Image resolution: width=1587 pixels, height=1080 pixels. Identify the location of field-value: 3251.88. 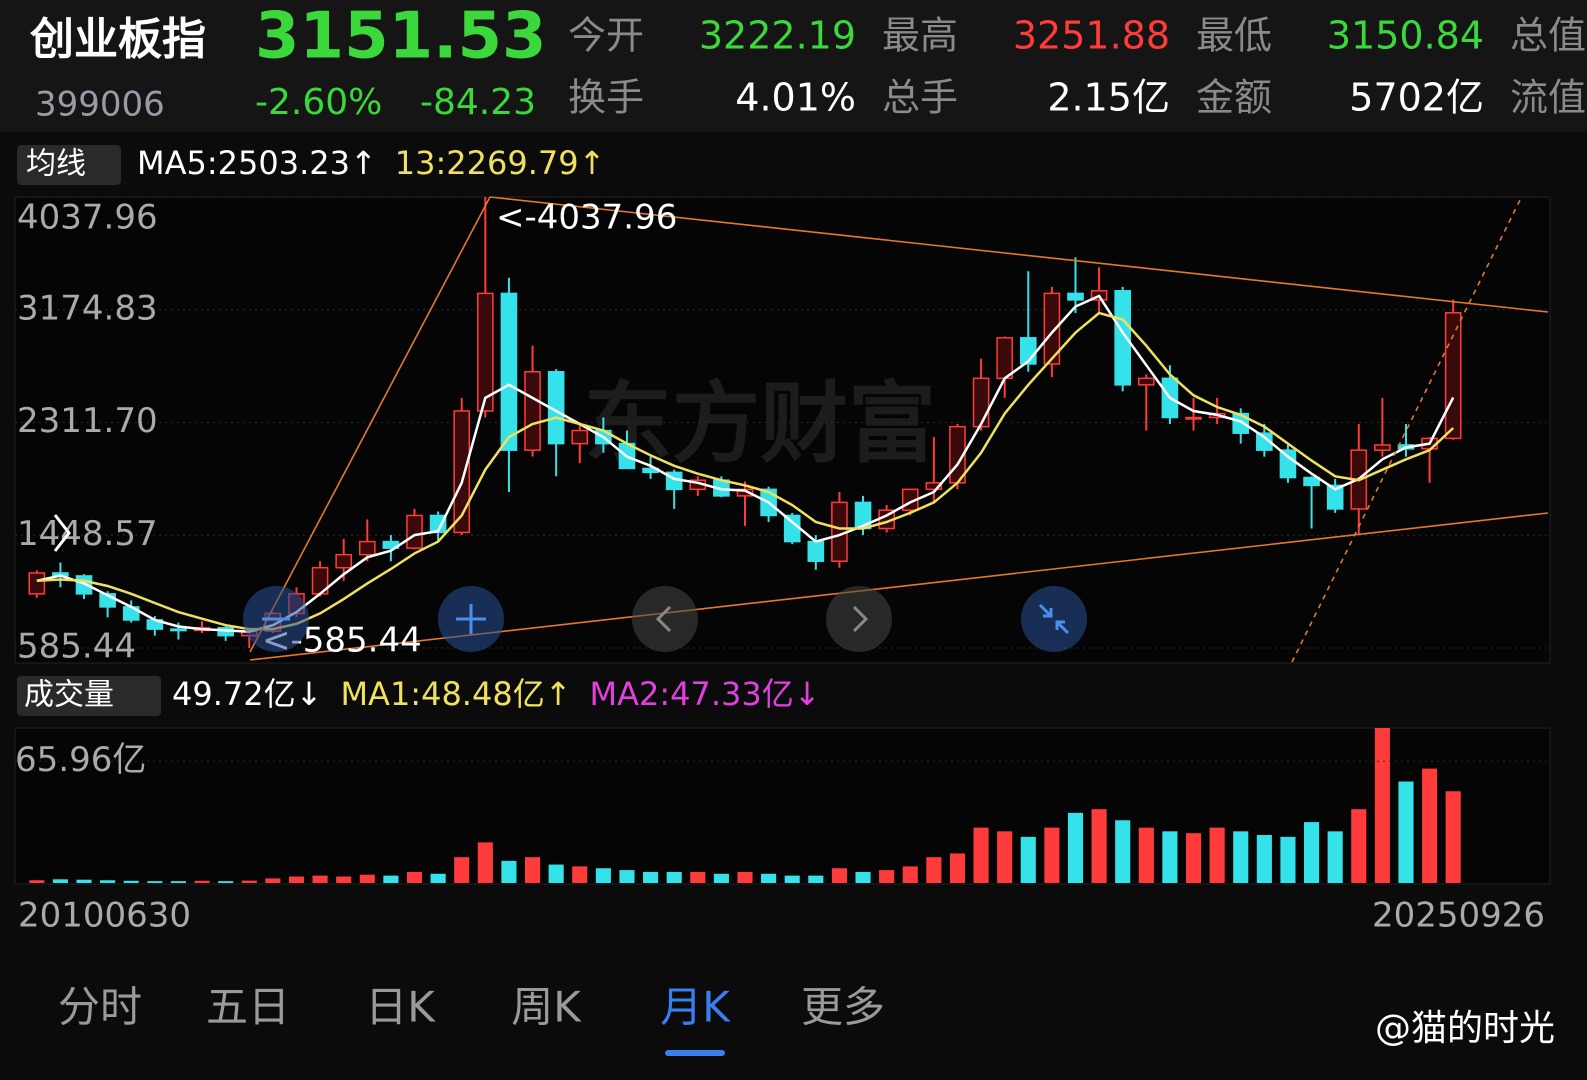
(1091, 36).